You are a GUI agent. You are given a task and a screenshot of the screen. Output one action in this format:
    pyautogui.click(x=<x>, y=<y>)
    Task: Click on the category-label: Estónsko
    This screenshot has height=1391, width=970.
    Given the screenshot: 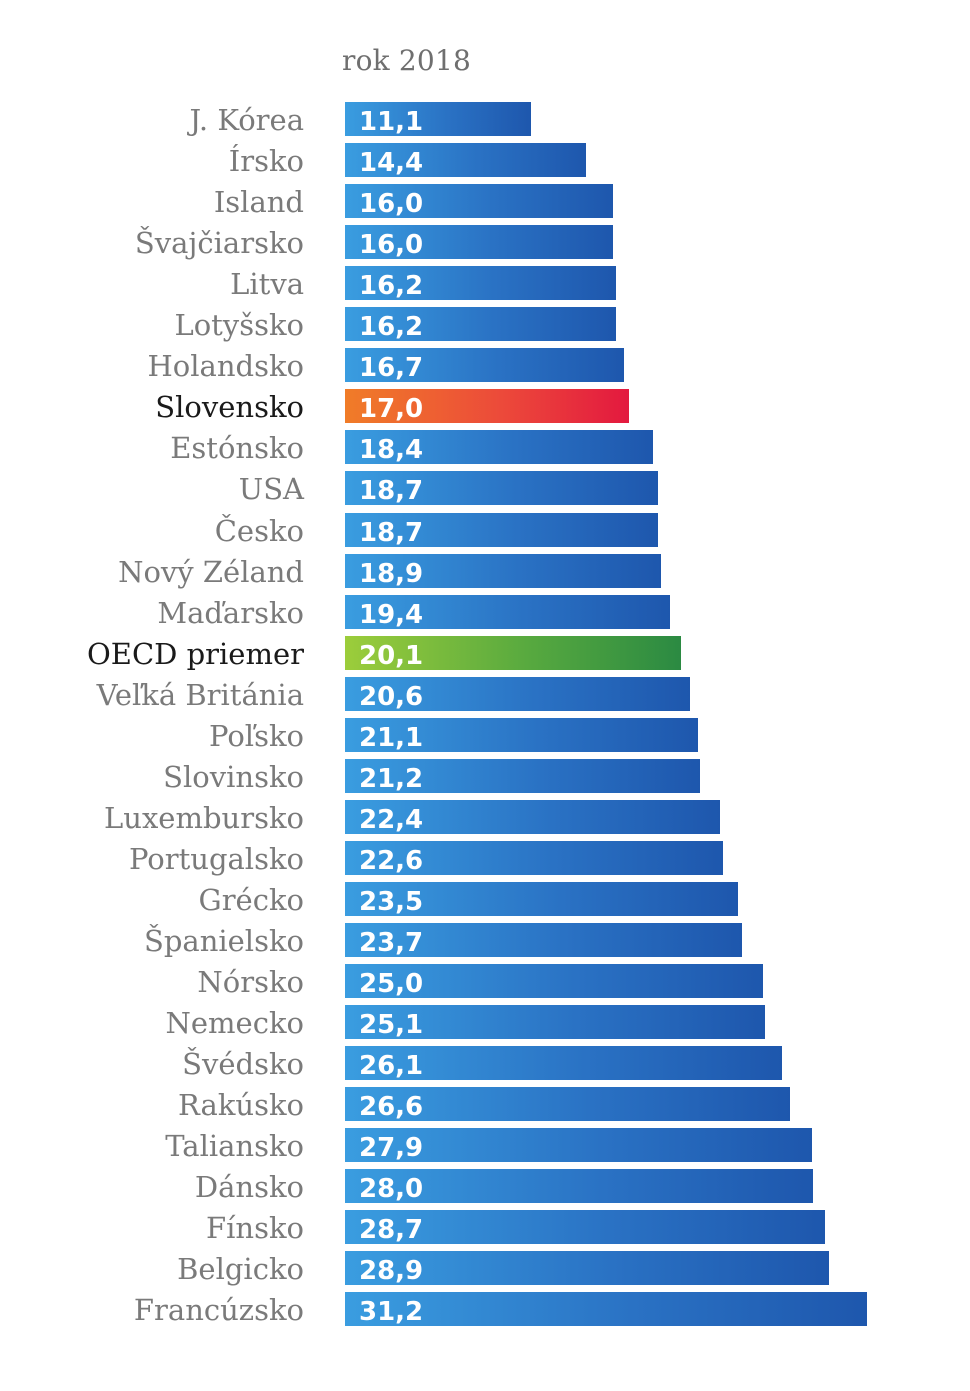 What is the action you would take?
    pyautogui.click(x=237, y=448)
    